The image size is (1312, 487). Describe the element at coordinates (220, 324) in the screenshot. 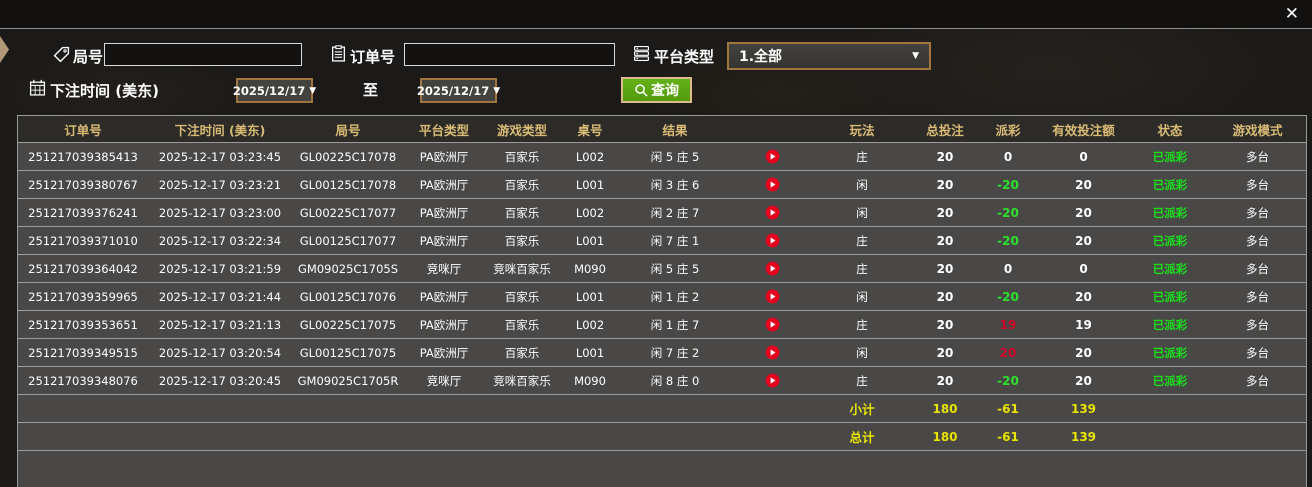

I see `cell-bet_time: 2025-12-17 03:21:13` at that location.